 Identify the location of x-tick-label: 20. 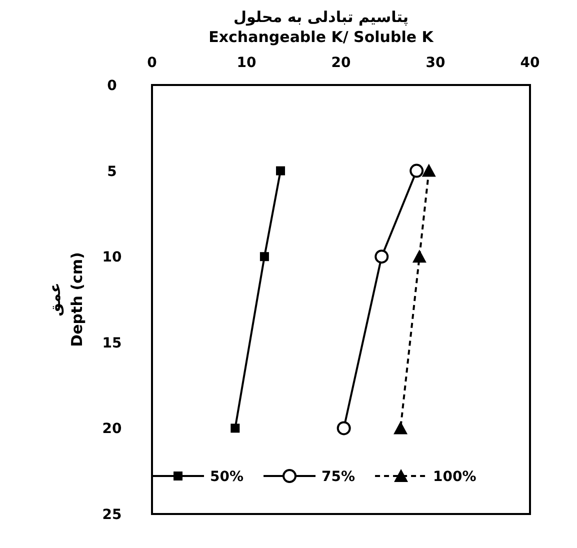
(341, 63).